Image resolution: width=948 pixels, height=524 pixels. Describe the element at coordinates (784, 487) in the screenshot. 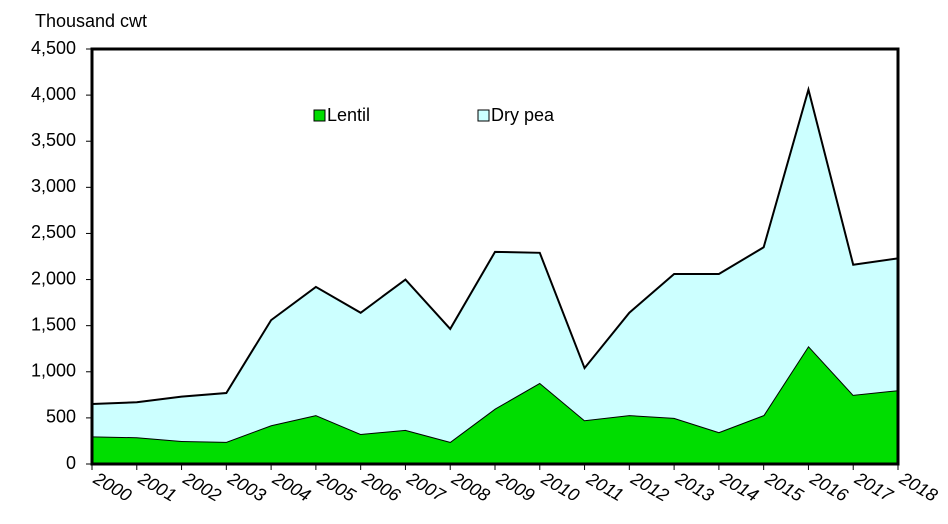

I see `x-tick-label: 2015` at that location.